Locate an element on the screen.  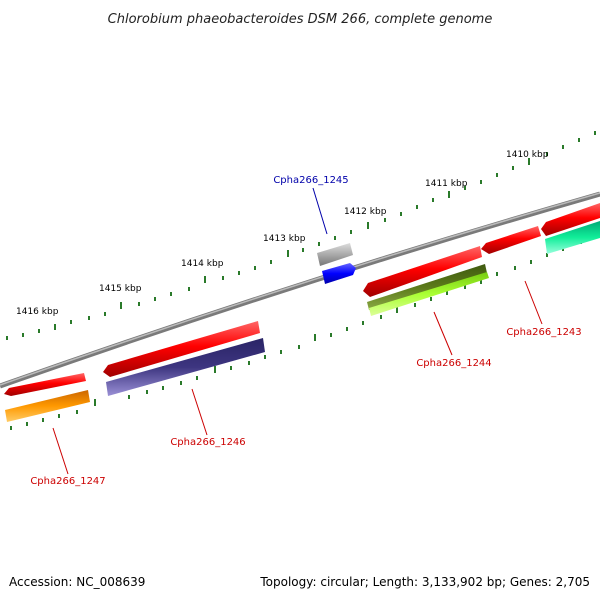
gene-cpha266-1243-cds is located at coordinates (511, 240).